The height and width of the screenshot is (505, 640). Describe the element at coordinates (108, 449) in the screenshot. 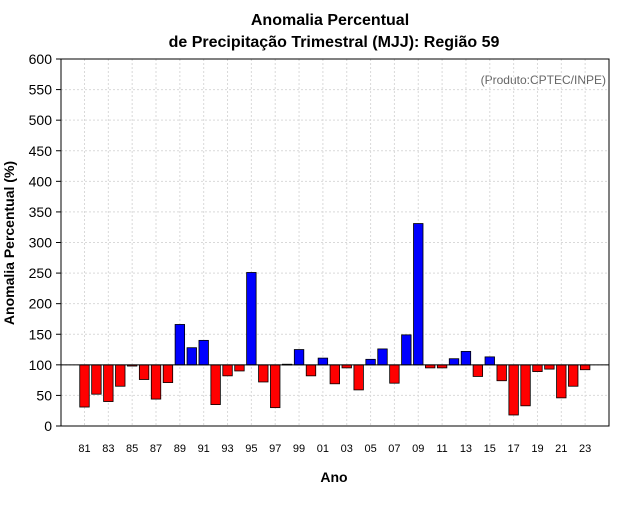

I see `x-tick-label: 83` at that location.